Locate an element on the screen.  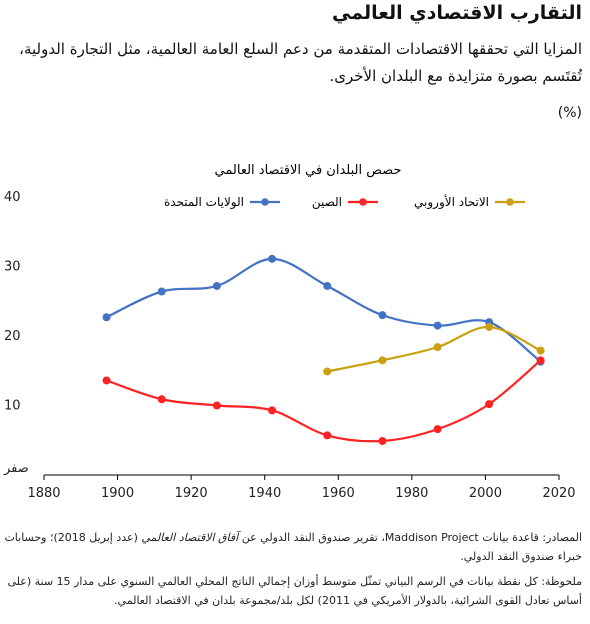
legend-label: الولايات المتحدة is located at coordinates (204, 202).